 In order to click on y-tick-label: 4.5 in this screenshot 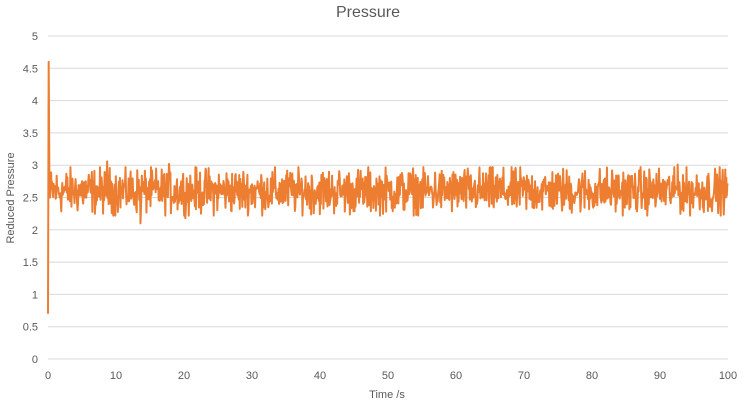, I will do `click(30, 69)`.